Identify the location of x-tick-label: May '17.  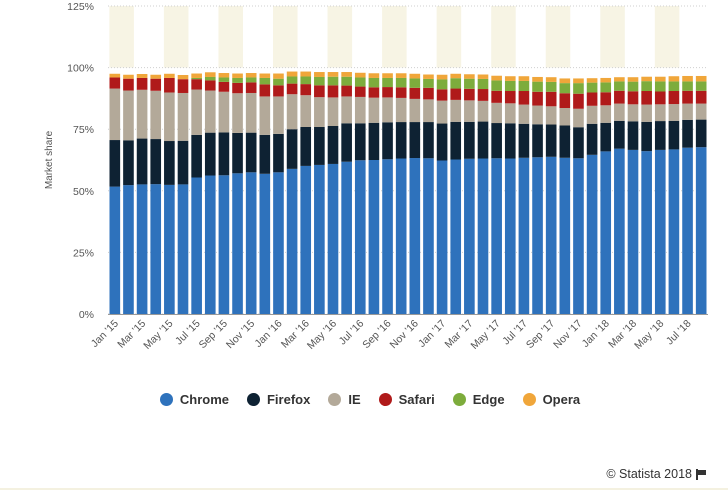
(486, 335).